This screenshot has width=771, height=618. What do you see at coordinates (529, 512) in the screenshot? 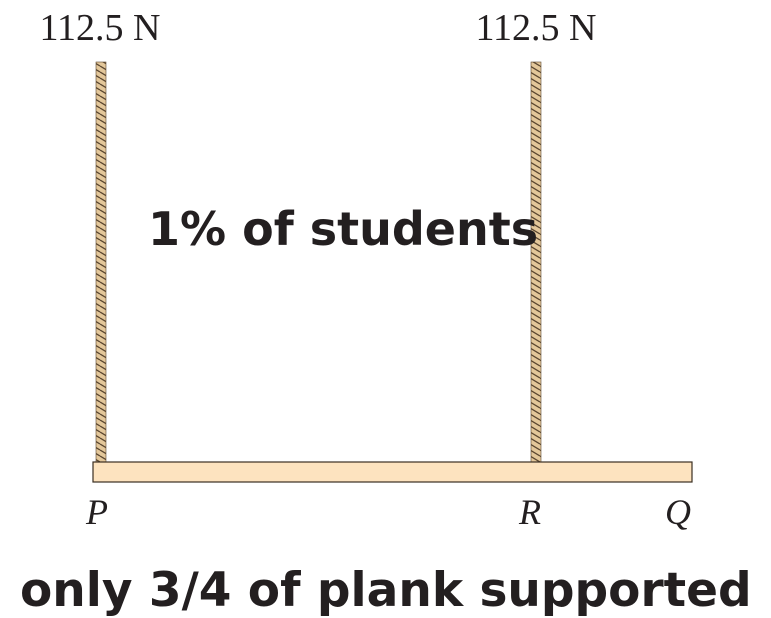
I see `point-label: R` at bounding box center [529, 512].